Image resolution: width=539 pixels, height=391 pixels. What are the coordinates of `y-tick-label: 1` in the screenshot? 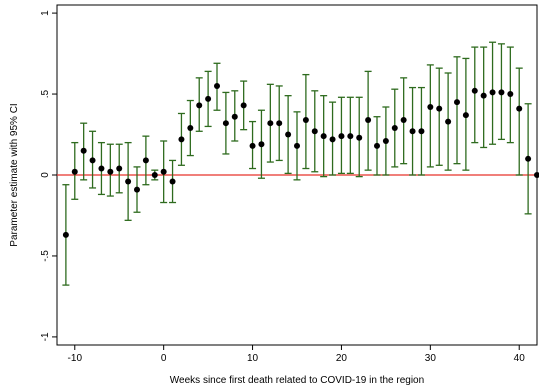 It's located at (45, 13).